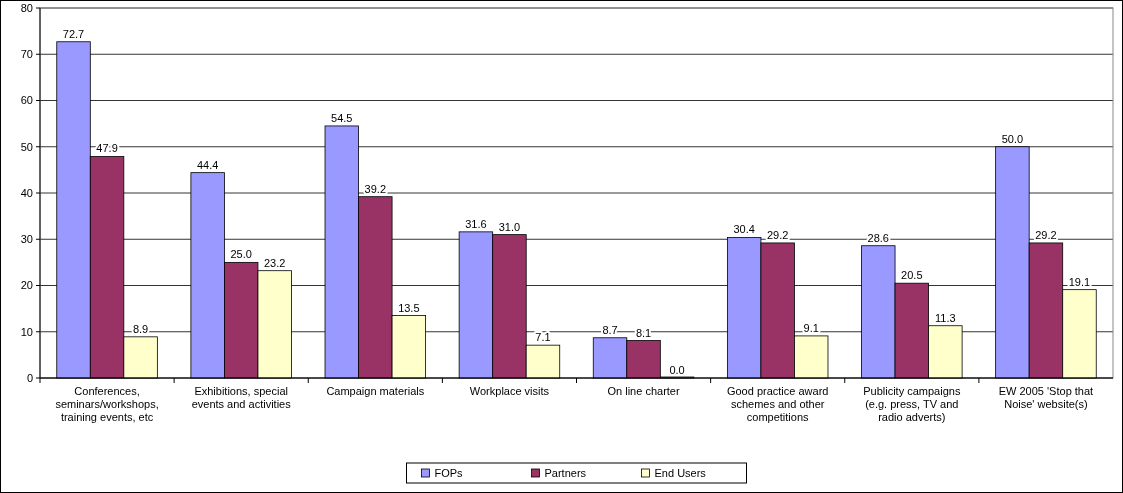 The height and width of the screenshot is (493, 1123). What do you see at coordinates (375, 188) in the screenshot?
I see `data-label: 39.2` at bounding box center [375, 188].